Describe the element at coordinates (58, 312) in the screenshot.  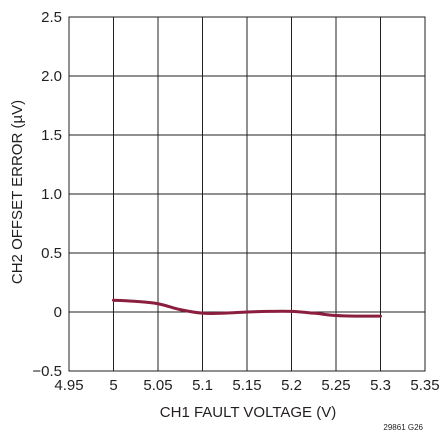
I see `y-tick-label: 0` at that location.